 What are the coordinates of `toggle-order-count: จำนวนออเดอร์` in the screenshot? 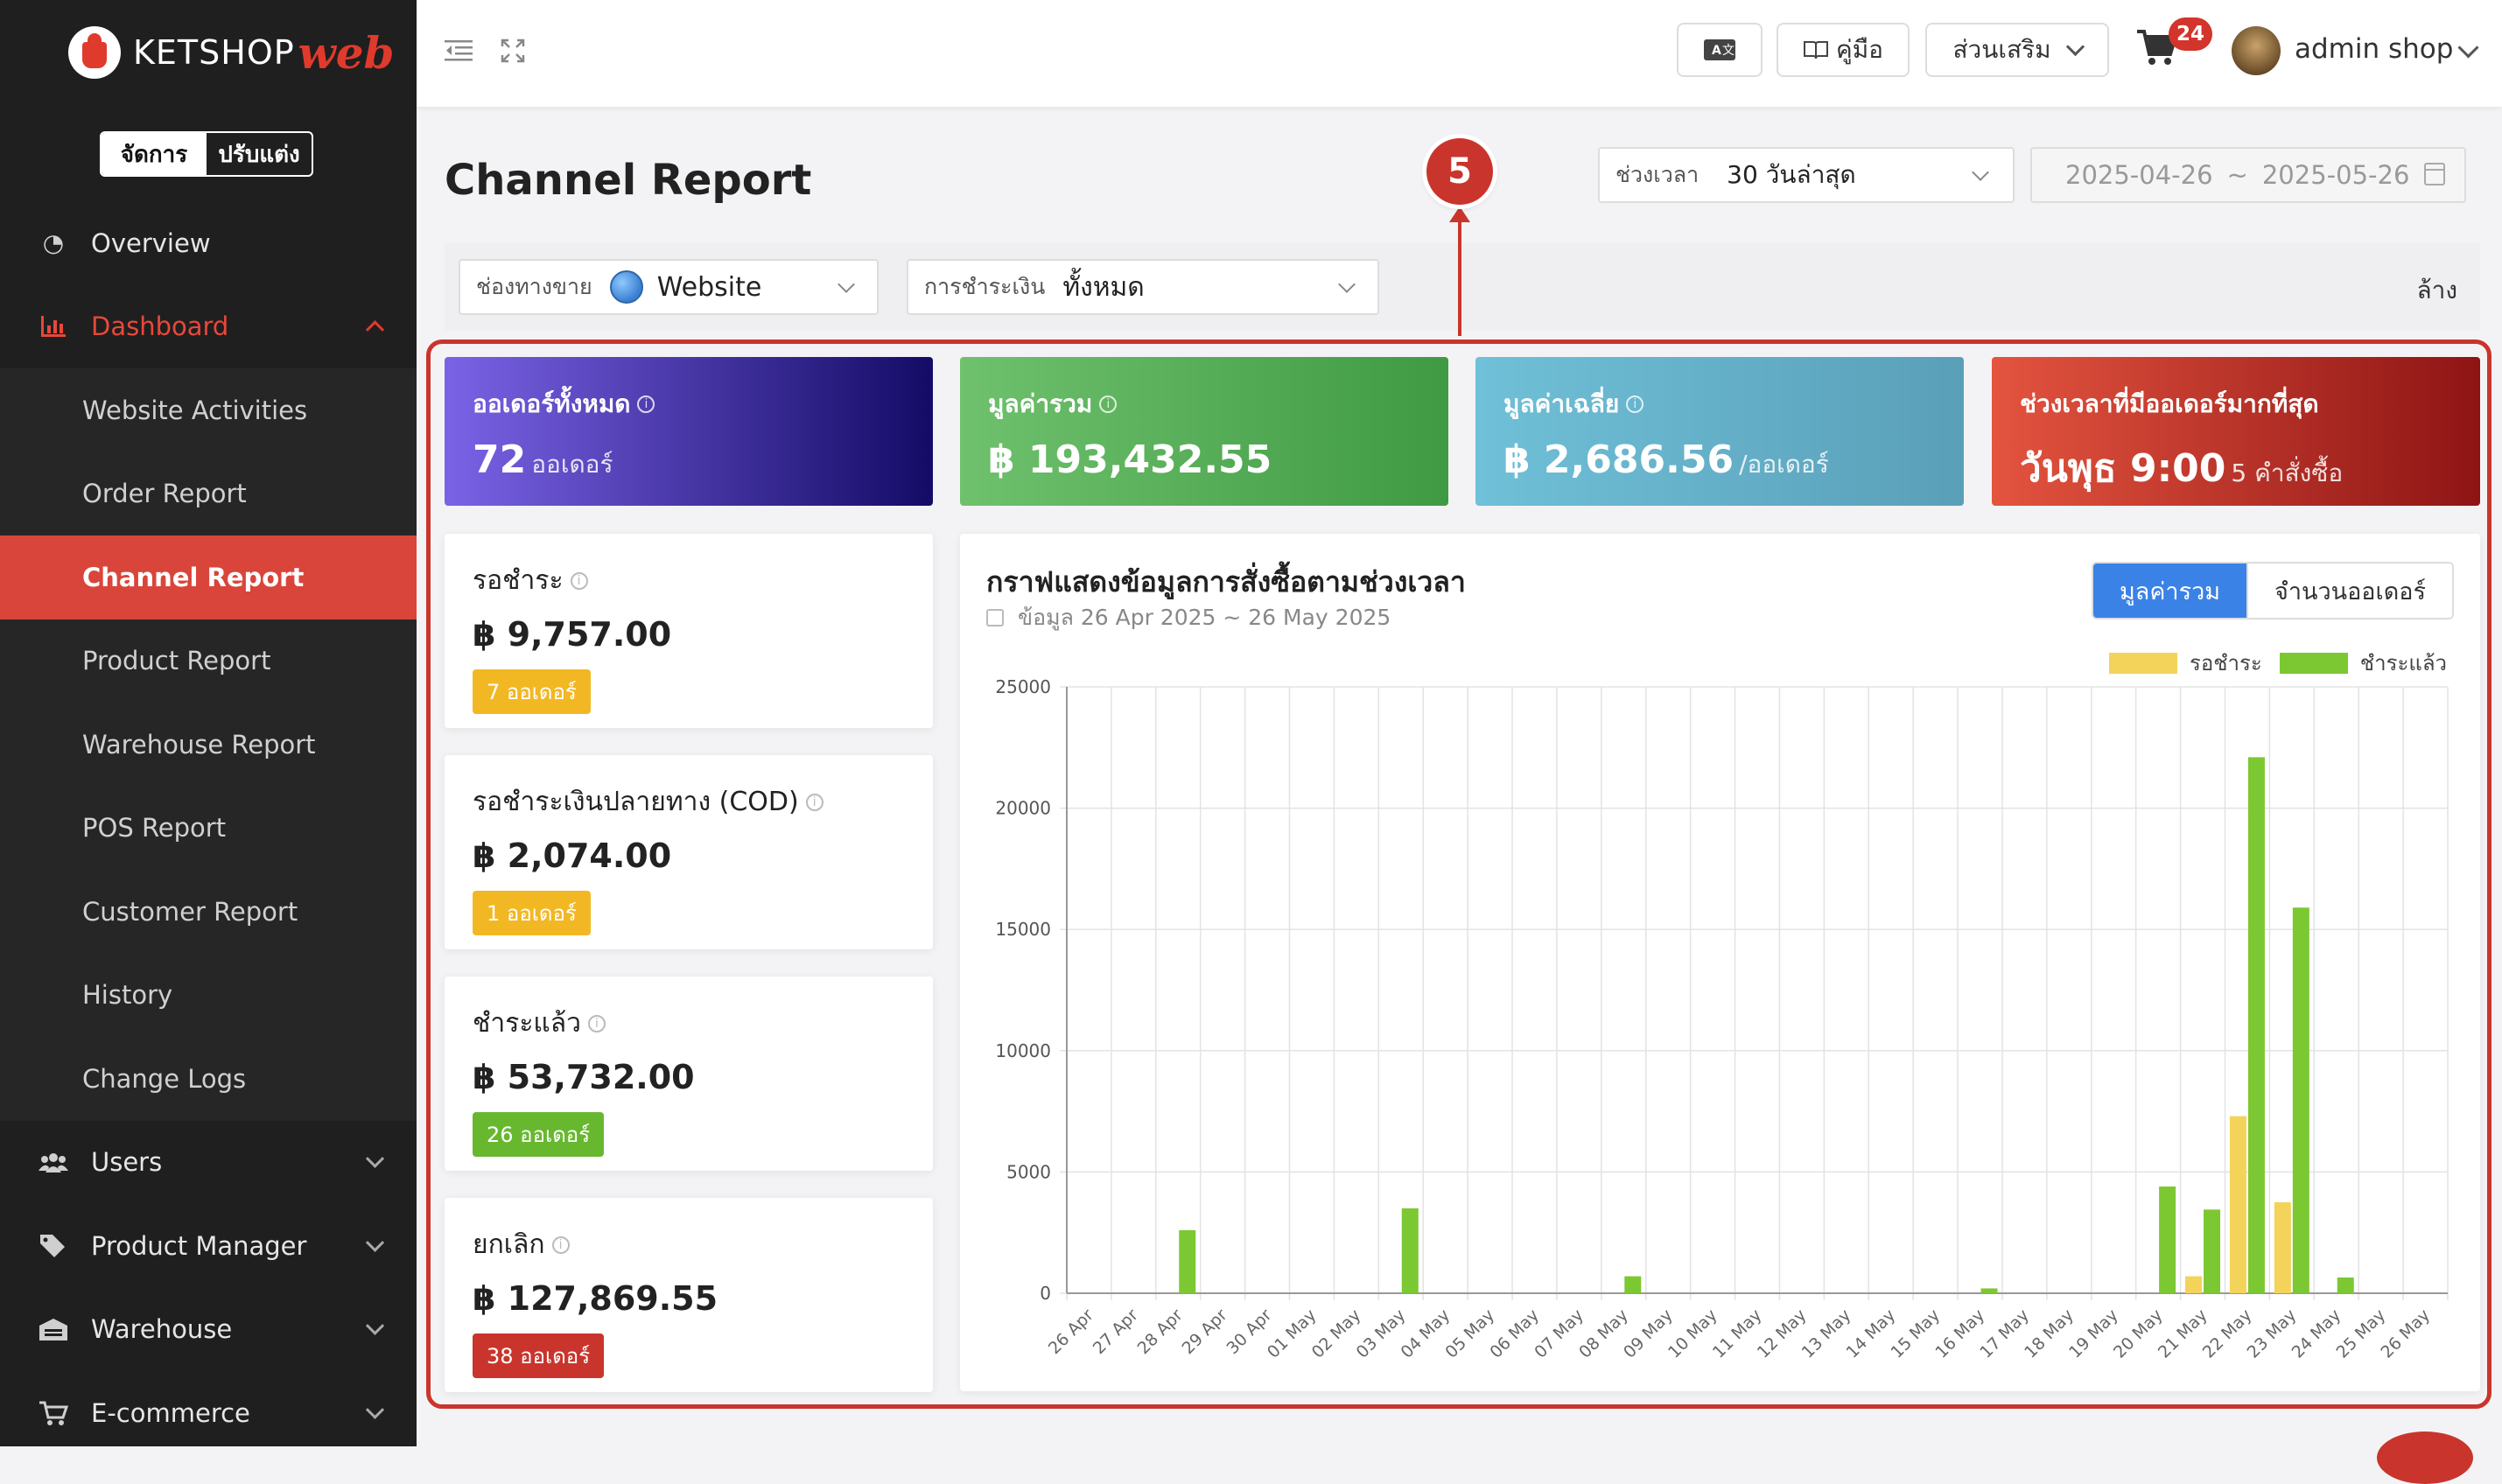 It's located at (2349, 591).